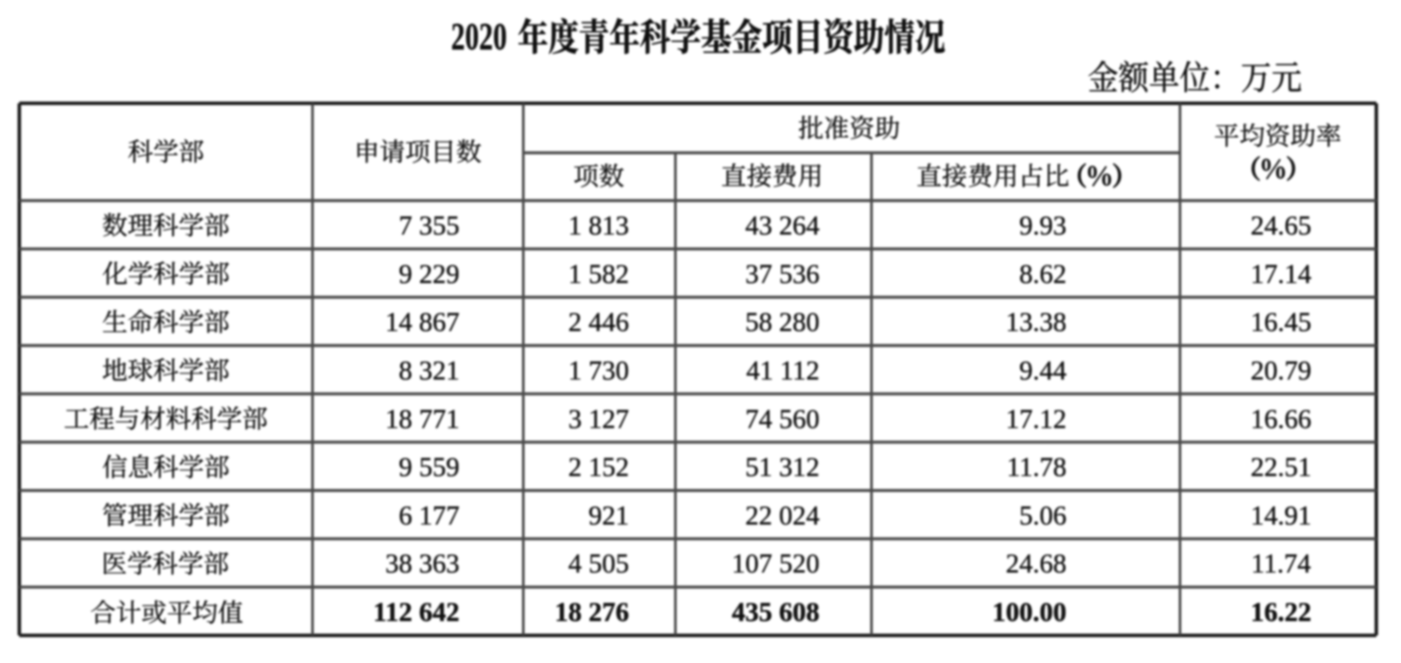 This screenshot has height=663, width=1401. What do you see at coordinates (1043, 370) in the screenshot?
I see `svg-text: 9.44` at bounding box center [1043, 370].